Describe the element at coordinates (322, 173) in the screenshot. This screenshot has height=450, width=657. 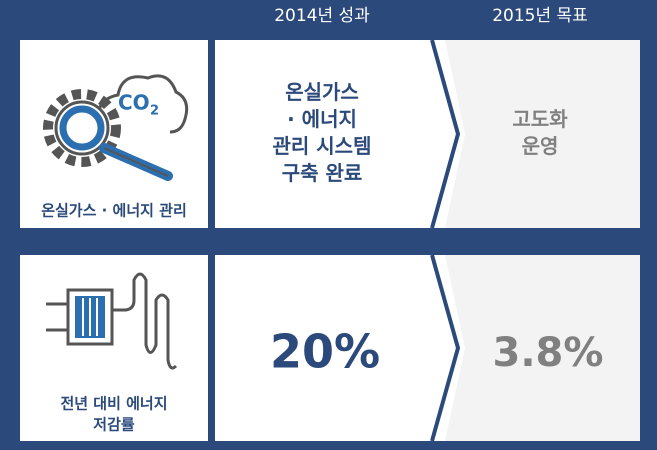
I see `result-text: 구축 완료` at that location.